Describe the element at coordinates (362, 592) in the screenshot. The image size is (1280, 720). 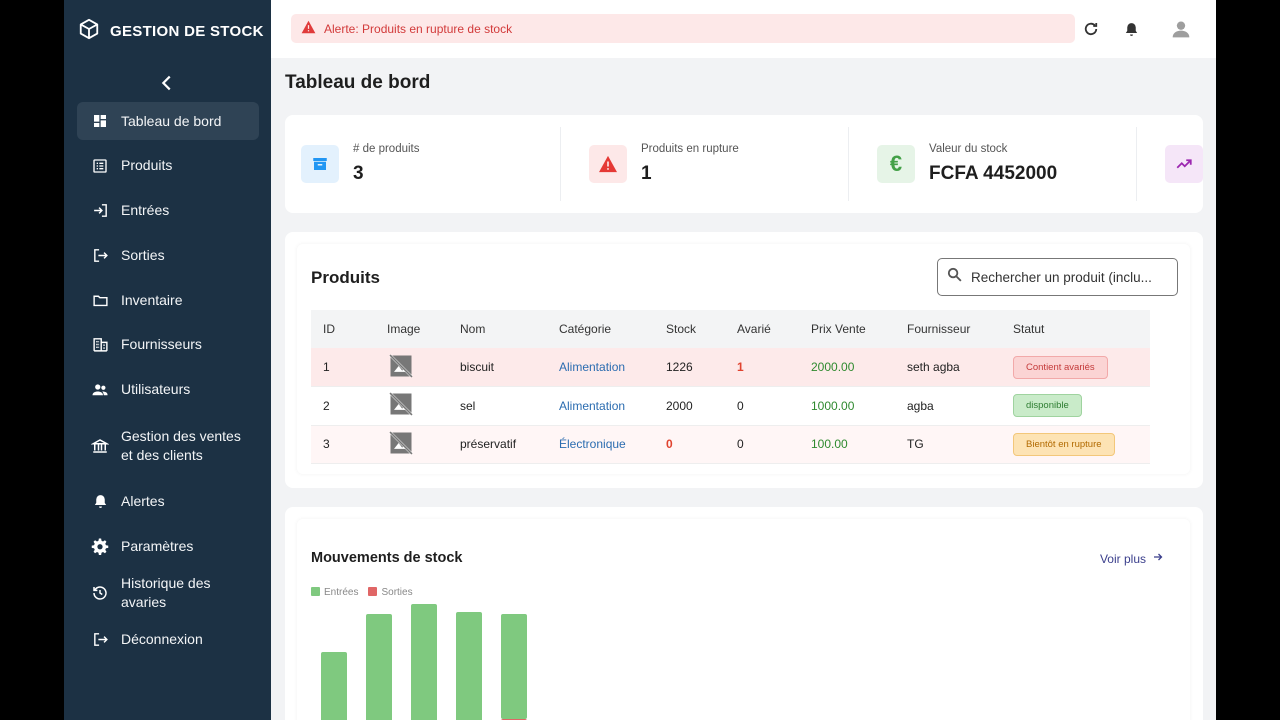
I see `chart-legend: Entrées Sorties` at that location.